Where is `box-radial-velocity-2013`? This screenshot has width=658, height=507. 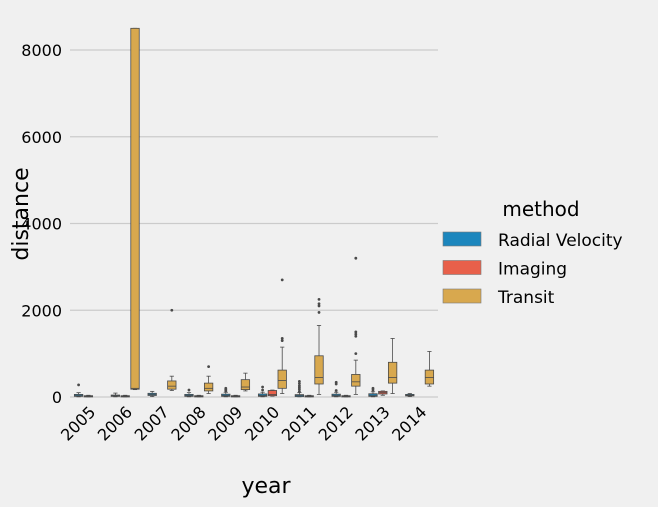 box-radial-velocity-2013 is located at coordinates (373, 392).